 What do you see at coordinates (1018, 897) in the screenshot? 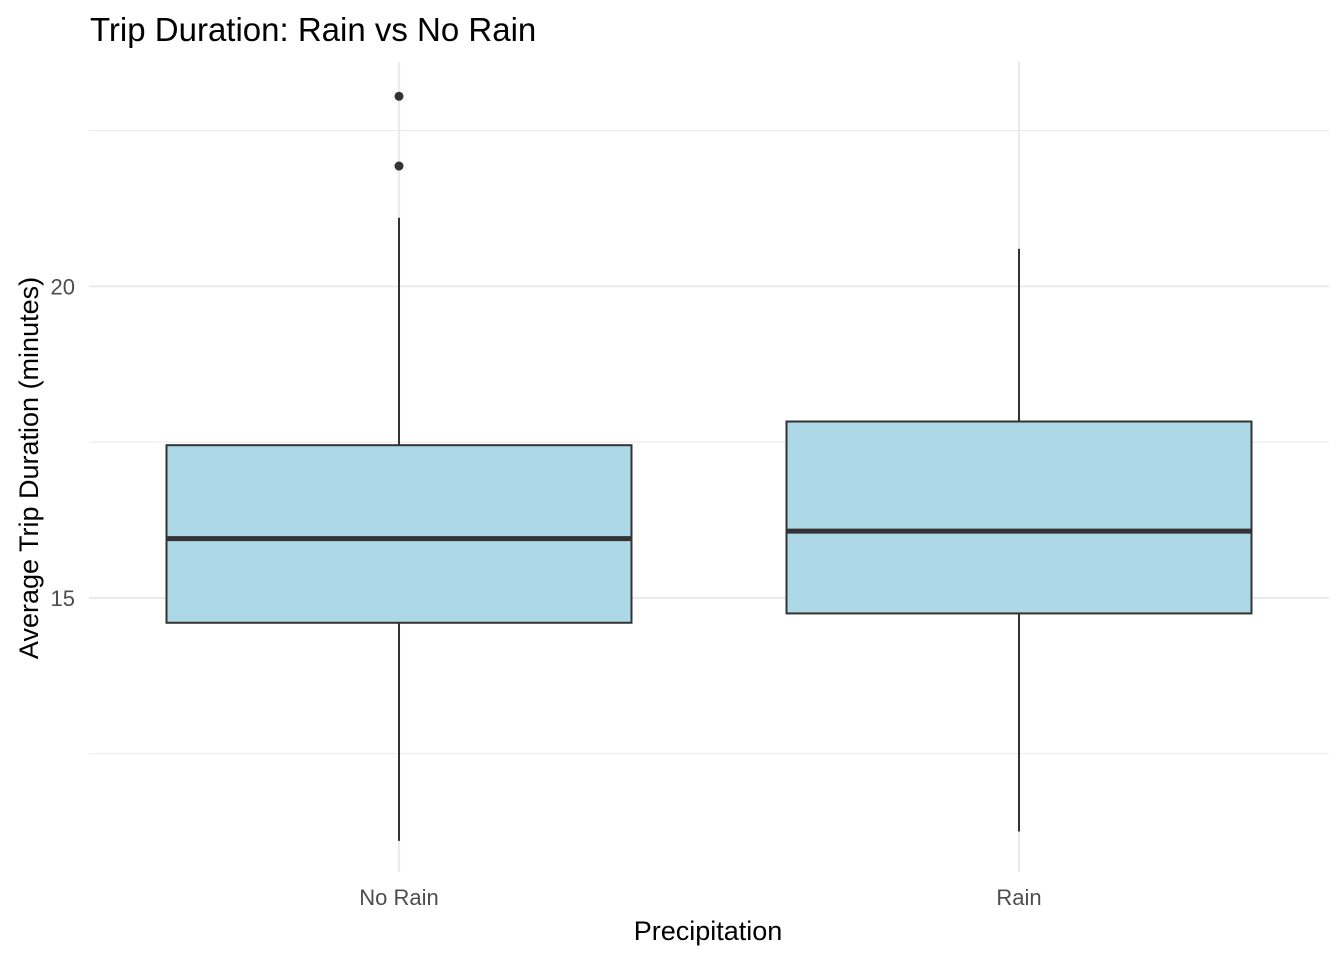
I see `x-tick-label: Rain` at bounding box center [1018, 897].